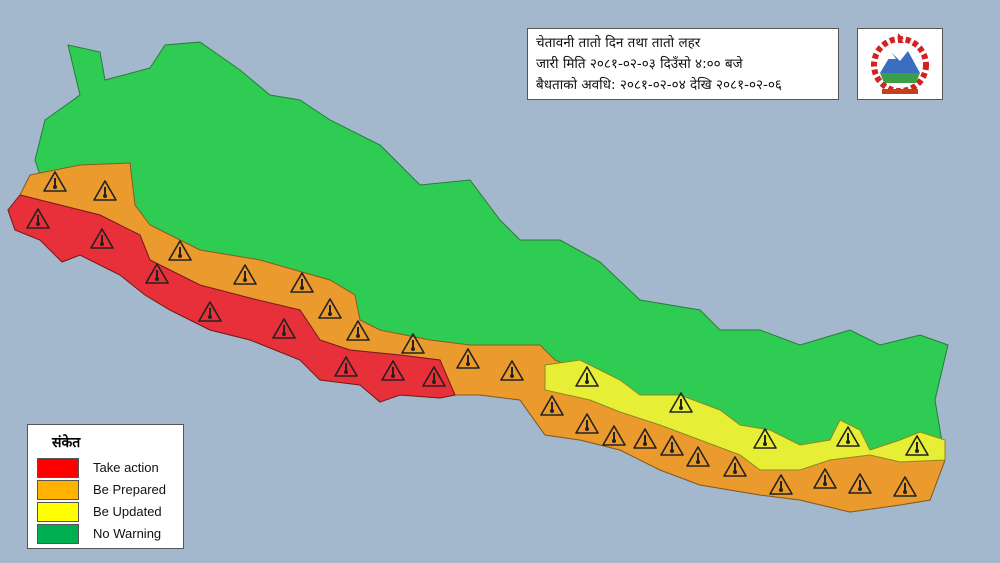  Describe the element at coordinates (745, 415) in the screenshot. I see `region-be-updated` at that location.